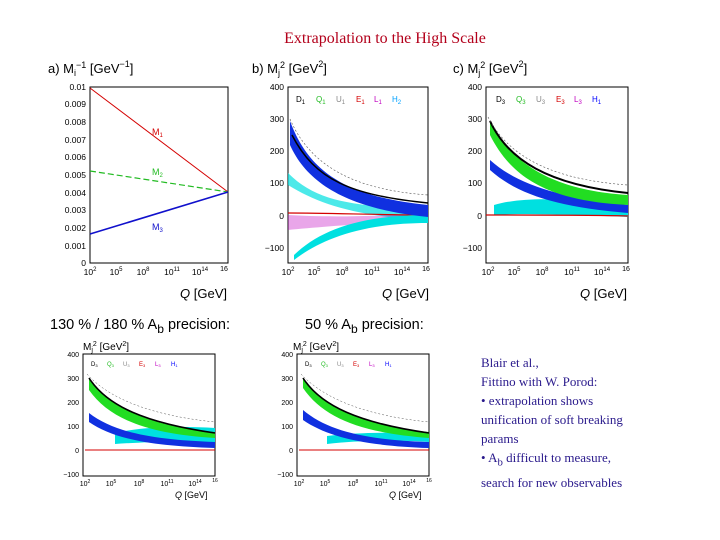  What do you see at coordinates (349, 100) in the screenshot?
I see `legend-b: D1 Q1 U1 E1 L1 H2` at bounding box center [349, 100].